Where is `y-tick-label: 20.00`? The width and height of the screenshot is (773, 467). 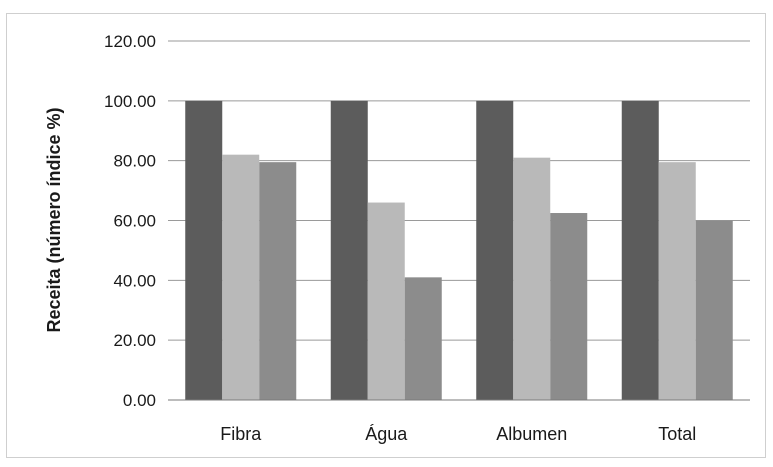
y-tick-label: 20.00 is located at coordinates (134, 340).